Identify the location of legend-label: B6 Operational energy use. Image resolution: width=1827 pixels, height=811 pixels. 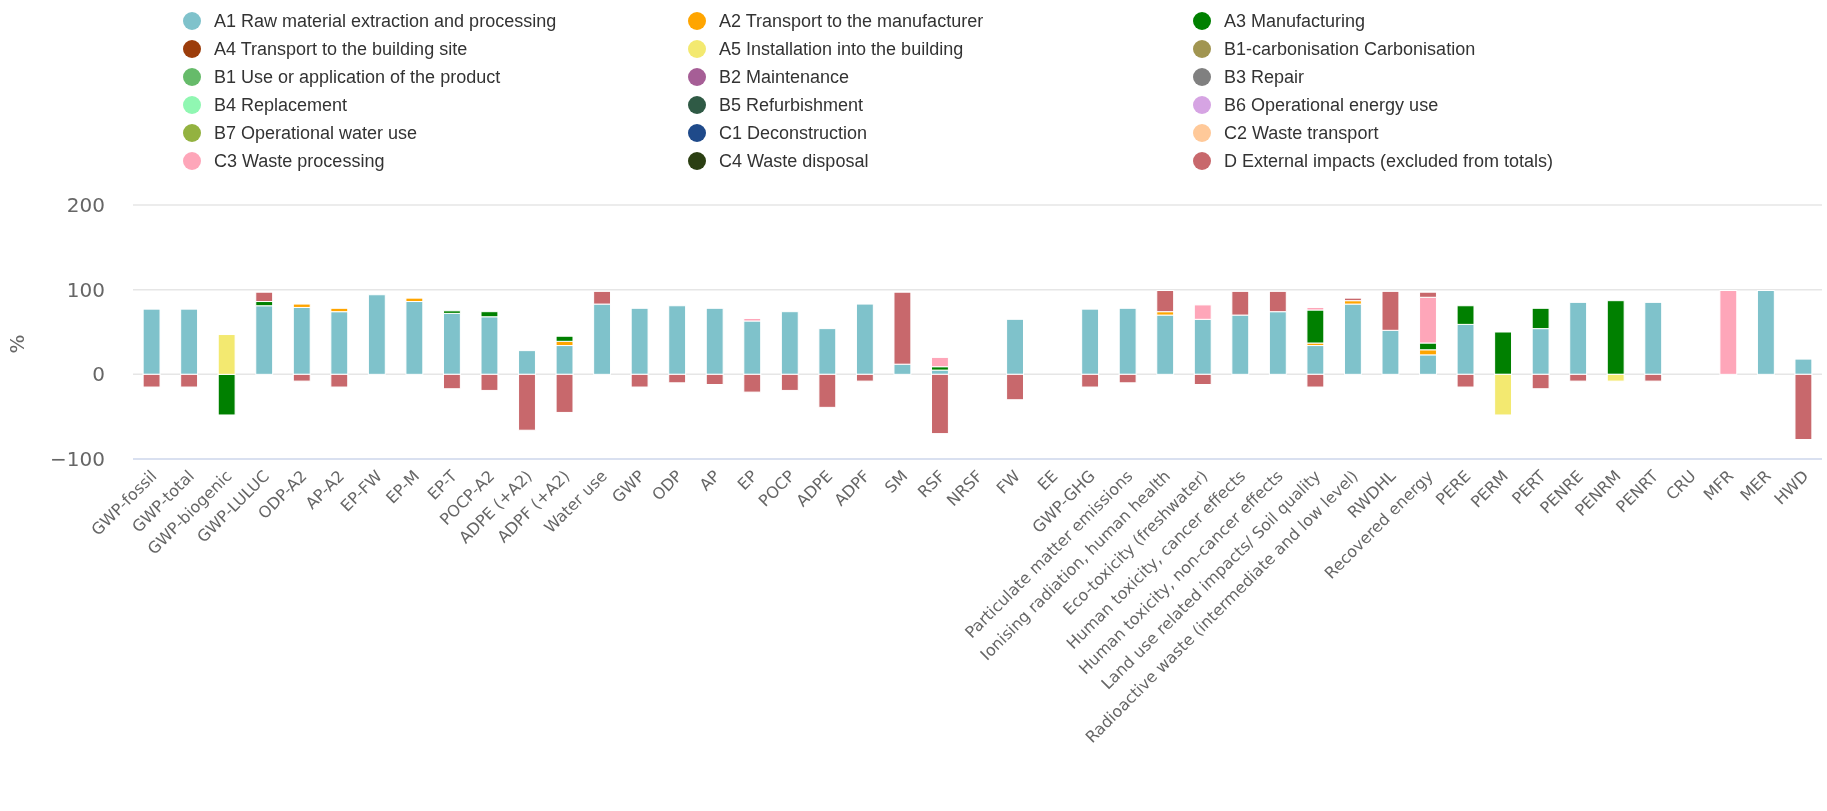
(1331, 105).